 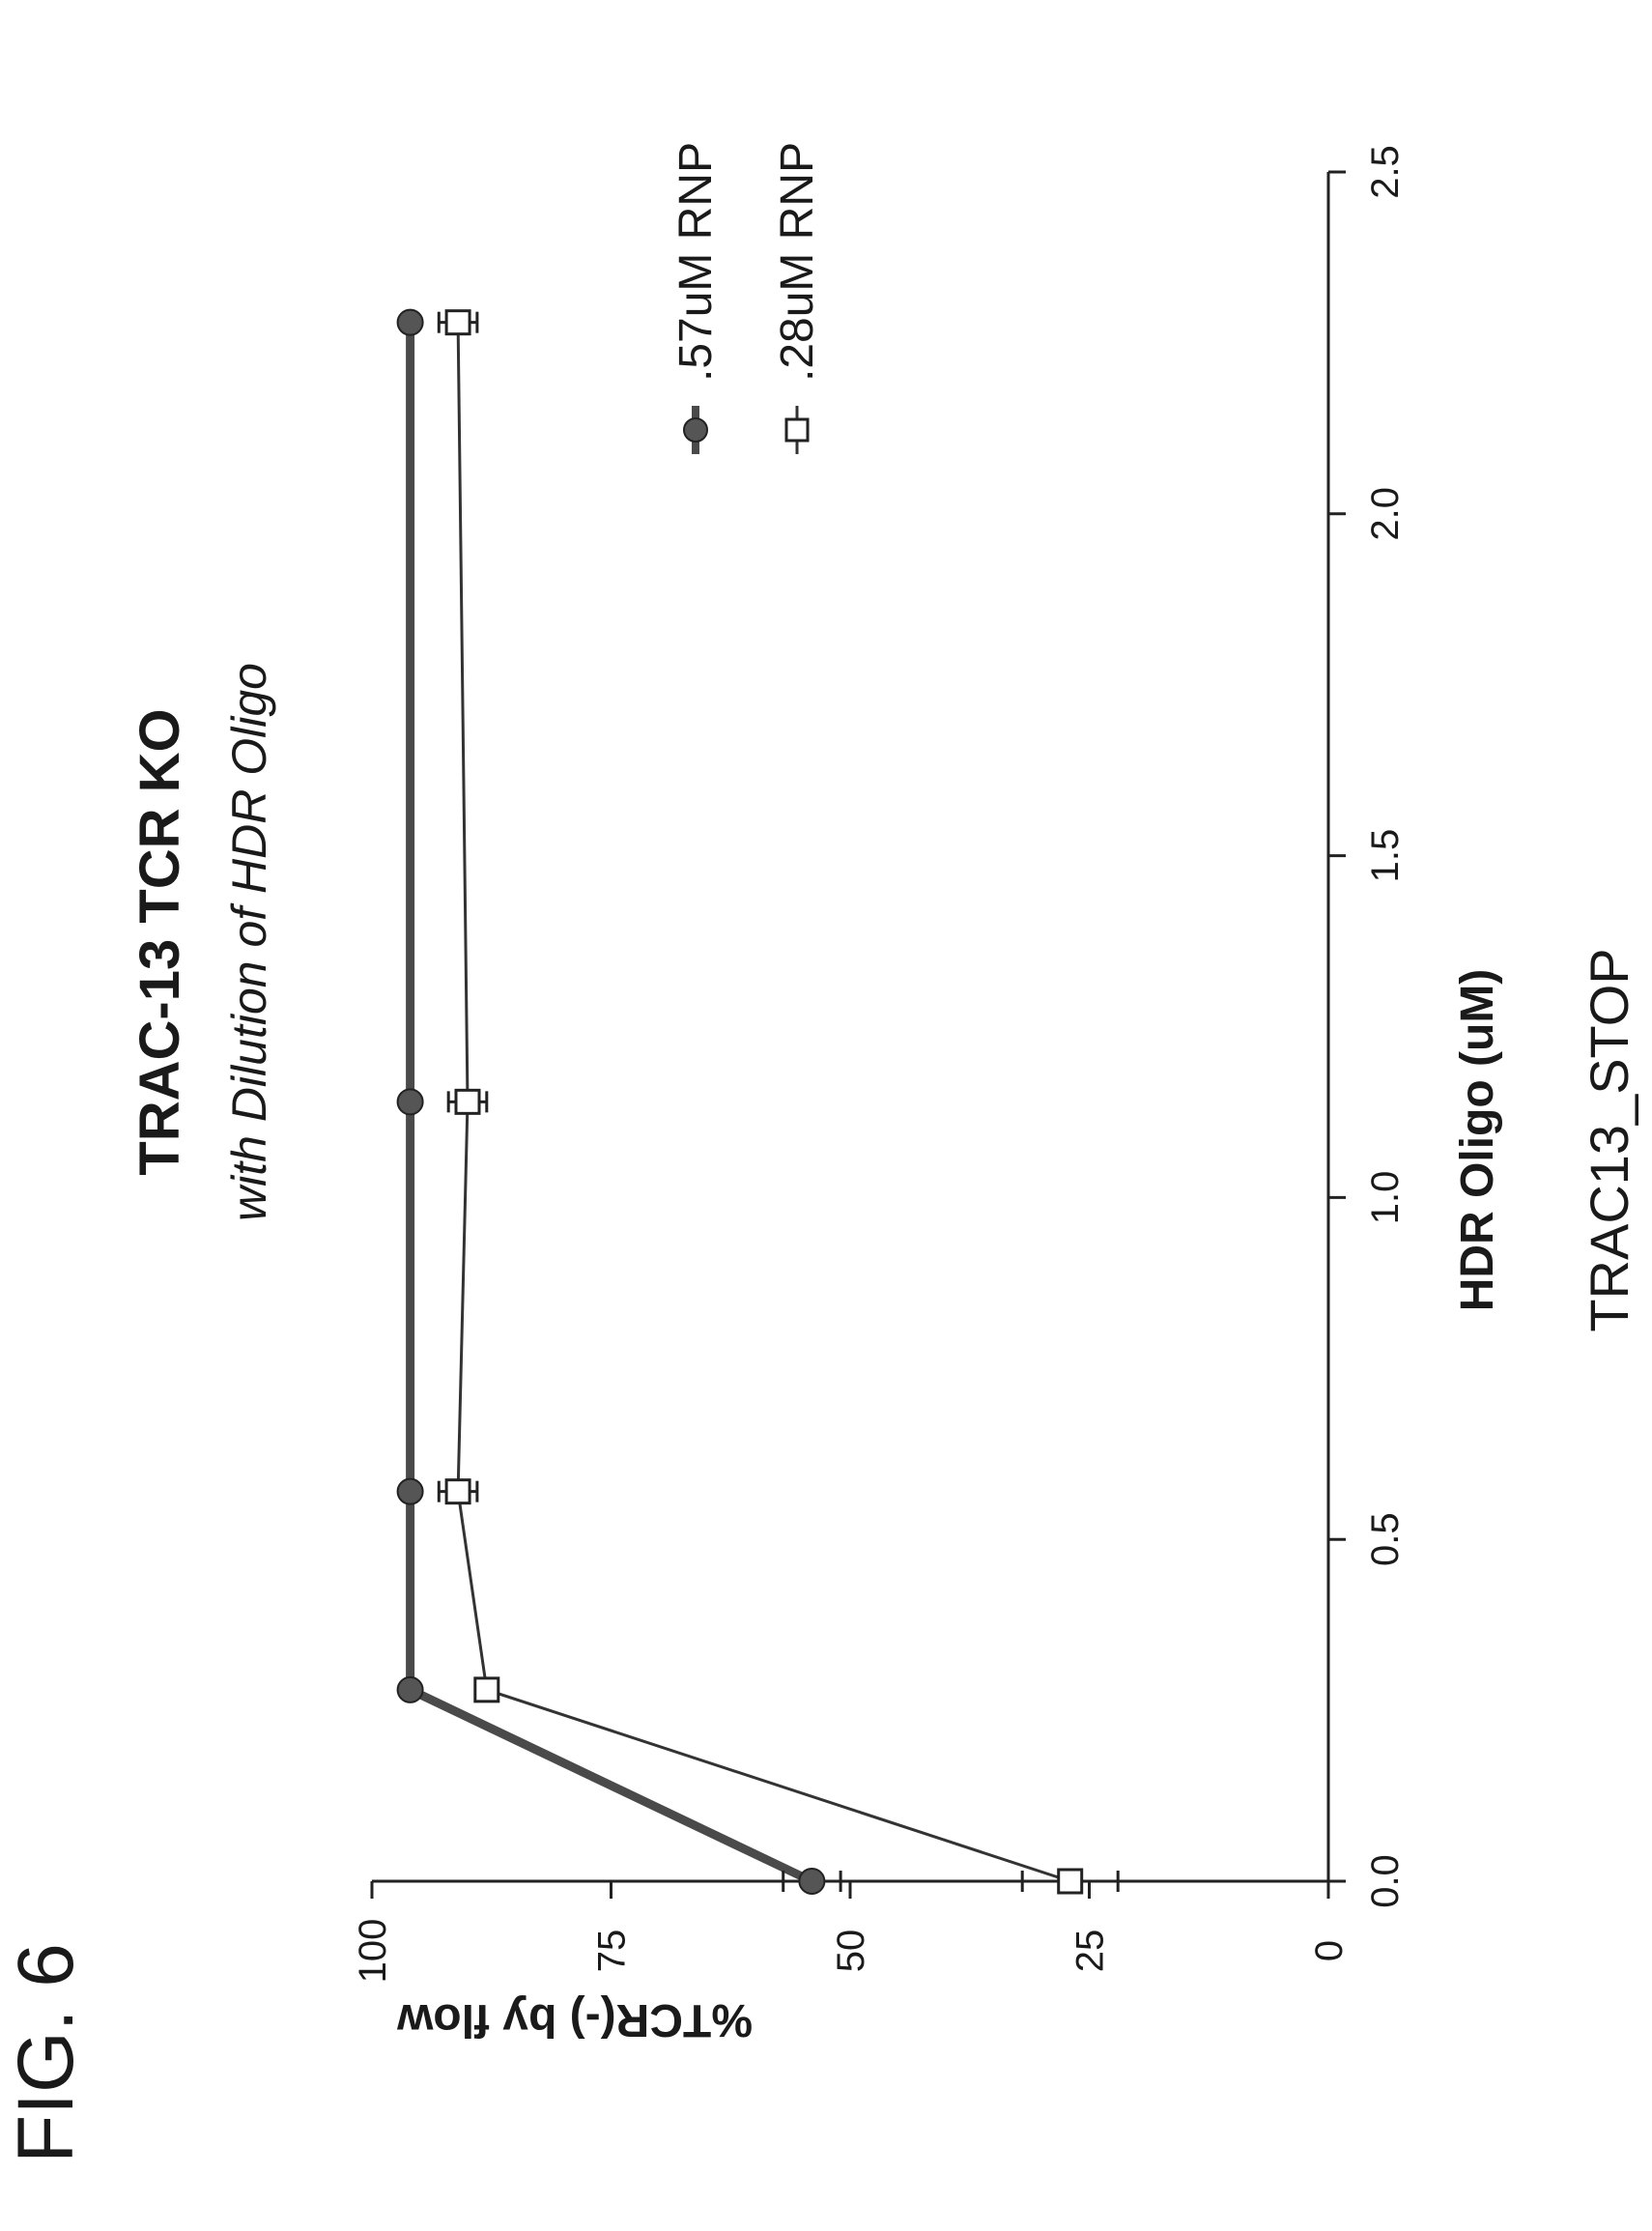 What do you see at coordinates (1385, 856) in the screenshot?
I see `x-tick-label: 1.5` at bounding box center [1385, 856].